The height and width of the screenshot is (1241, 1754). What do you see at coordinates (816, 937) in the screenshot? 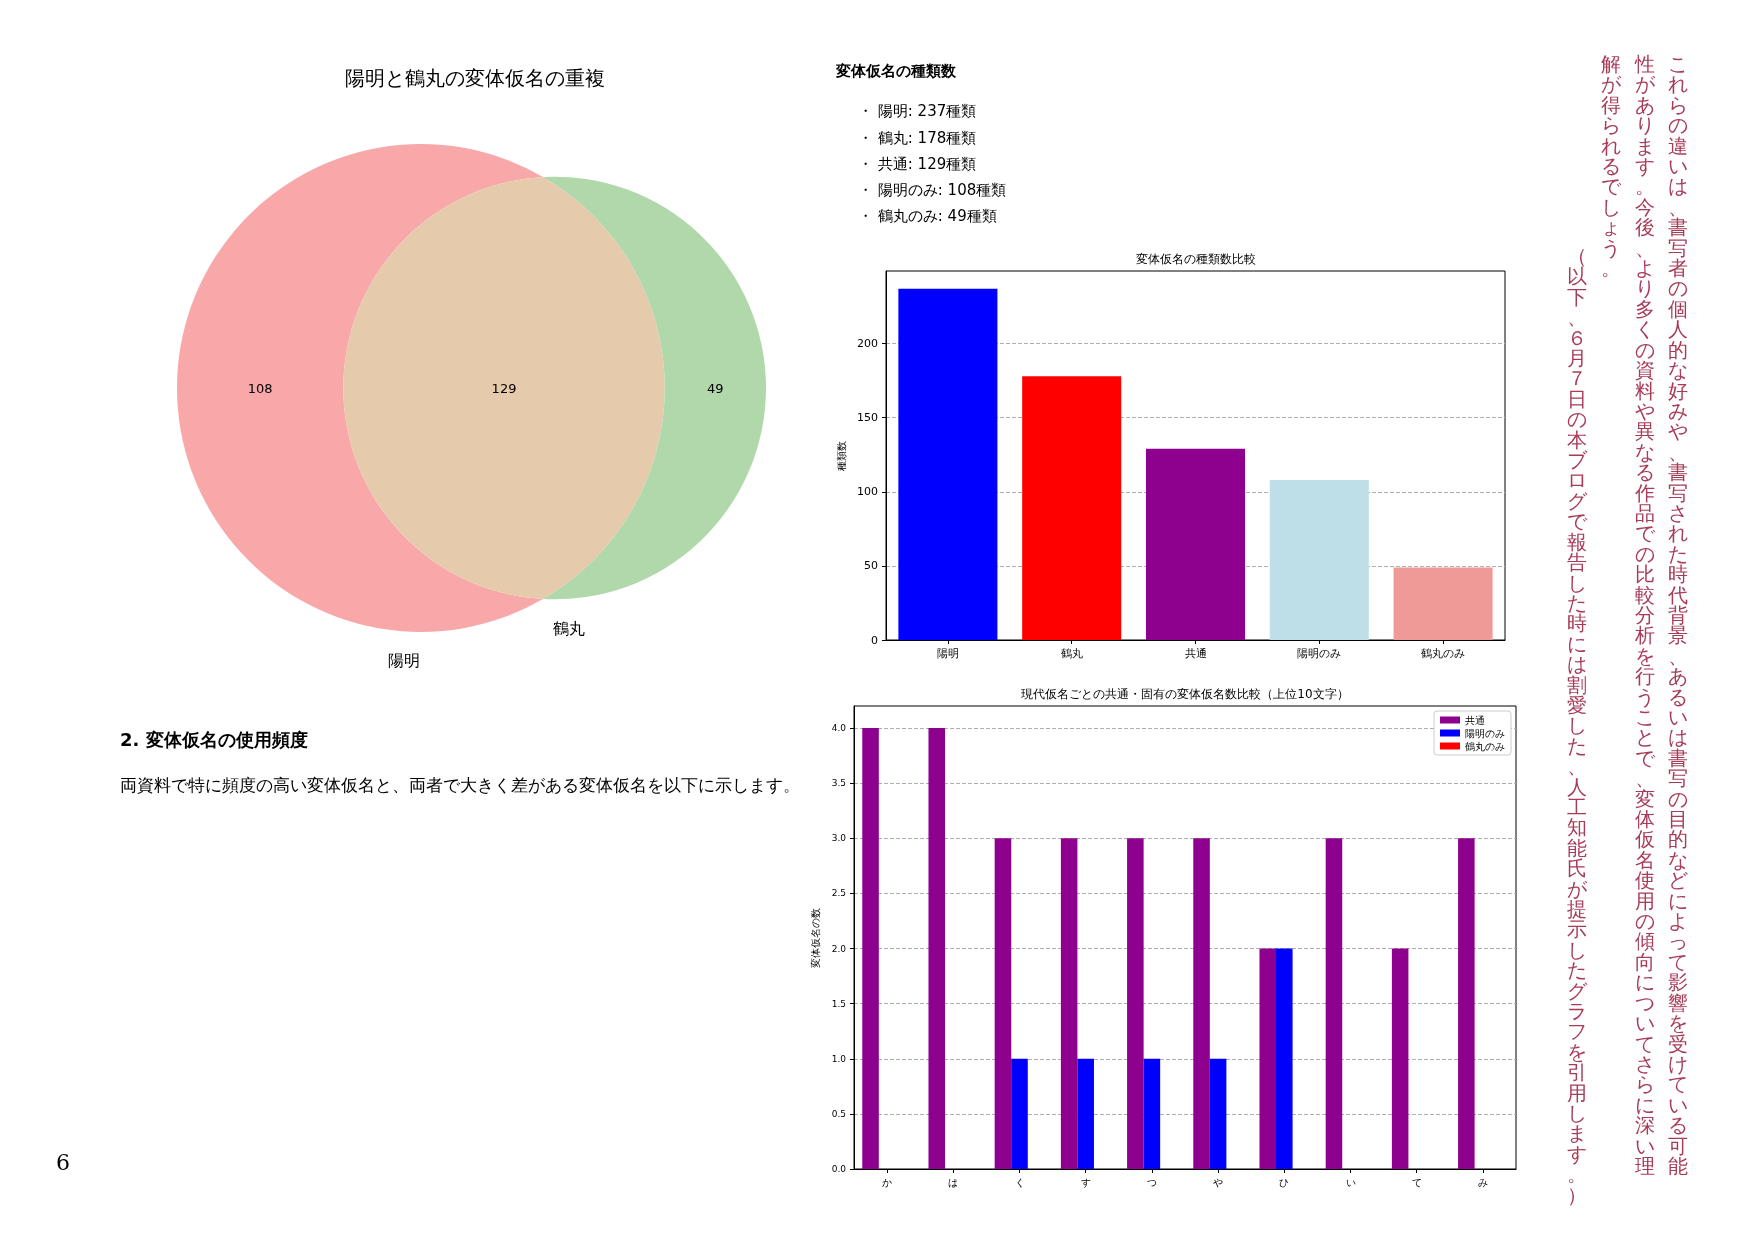
I see `y-axis-title: 変体仮名の数` at bounding box center [816, 937].